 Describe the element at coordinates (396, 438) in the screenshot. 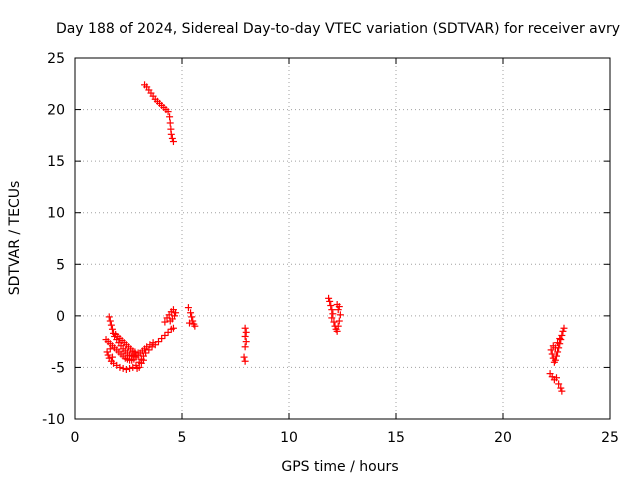

I see `x-tick-label: 15` at that location.